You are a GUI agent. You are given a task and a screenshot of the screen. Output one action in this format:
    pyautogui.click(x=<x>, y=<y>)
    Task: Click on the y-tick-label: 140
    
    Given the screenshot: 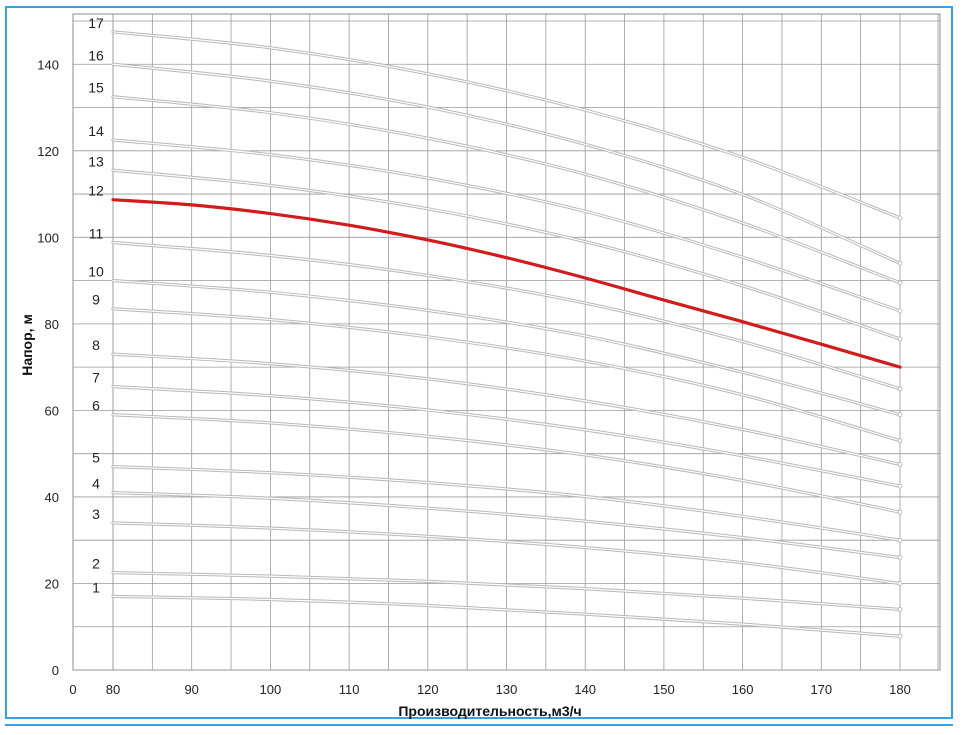 What is the action you would take?
    pyautogui.click(x=48, y=64)
    